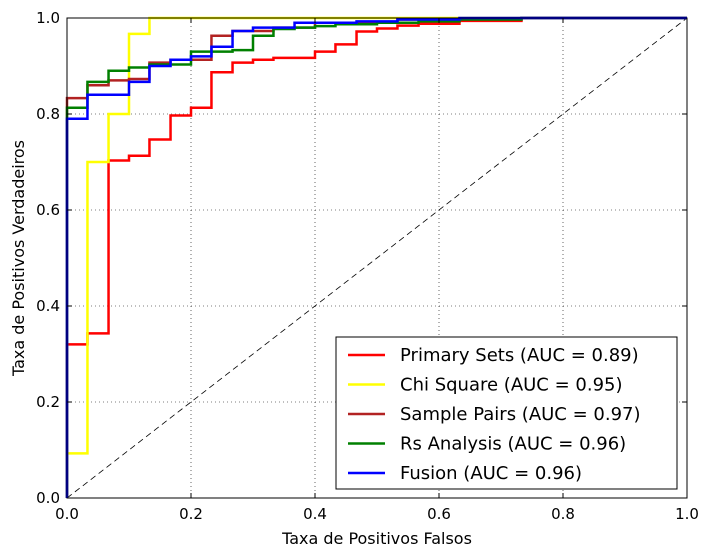  What do you see at coordinates (491, 473) in the screenshot?
I see `legend-label-fusion: Fusion (AUC = 0.96)` at bounding box center [491, 473].